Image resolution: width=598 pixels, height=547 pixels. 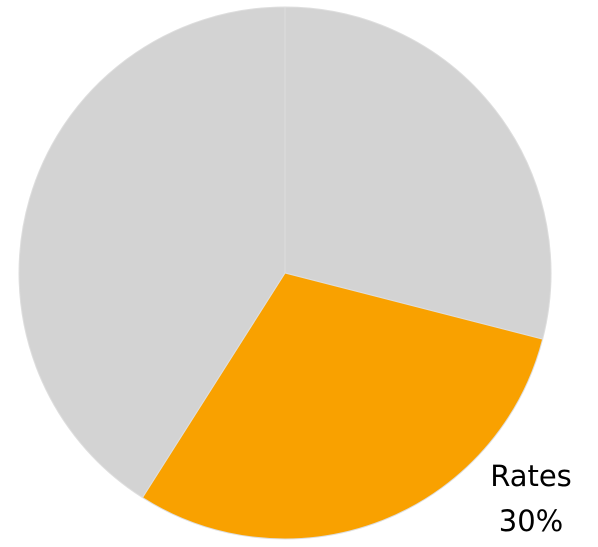 I want to click on slice-label: Rates, so click(x=531, y=476).